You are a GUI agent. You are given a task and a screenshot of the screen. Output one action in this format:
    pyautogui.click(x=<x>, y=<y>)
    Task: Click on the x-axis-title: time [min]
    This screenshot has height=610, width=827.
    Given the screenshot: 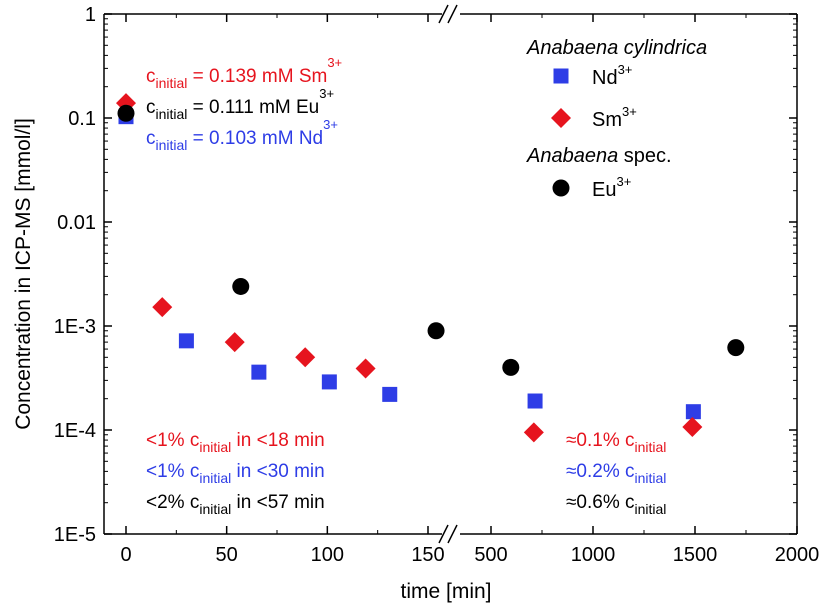 What is the action you would take?
    pyautogui.click(x=445, y=591)
    